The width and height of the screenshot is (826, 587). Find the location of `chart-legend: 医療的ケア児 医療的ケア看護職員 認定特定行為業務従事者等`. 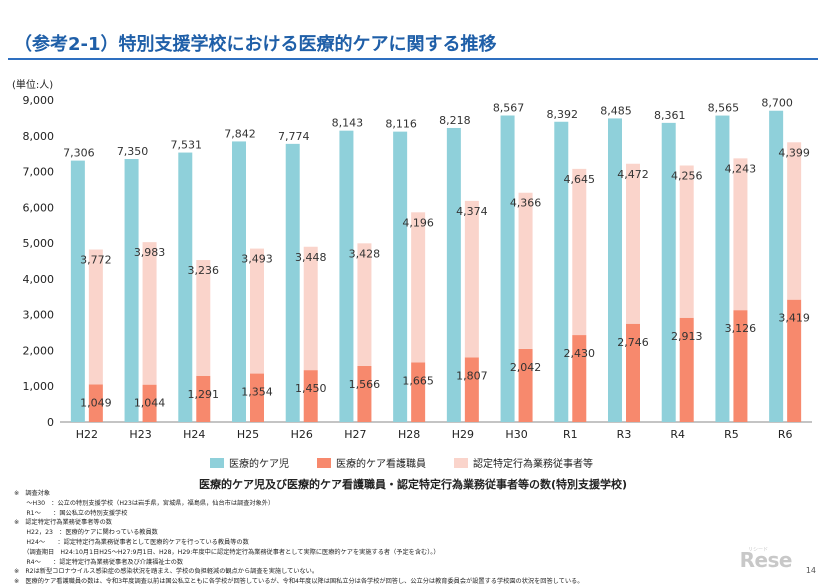

chart-legend: 医療的ケア児 医療的ケア看護職員 認定特定行為業務従事者等 is located at coordinates (401, 462).